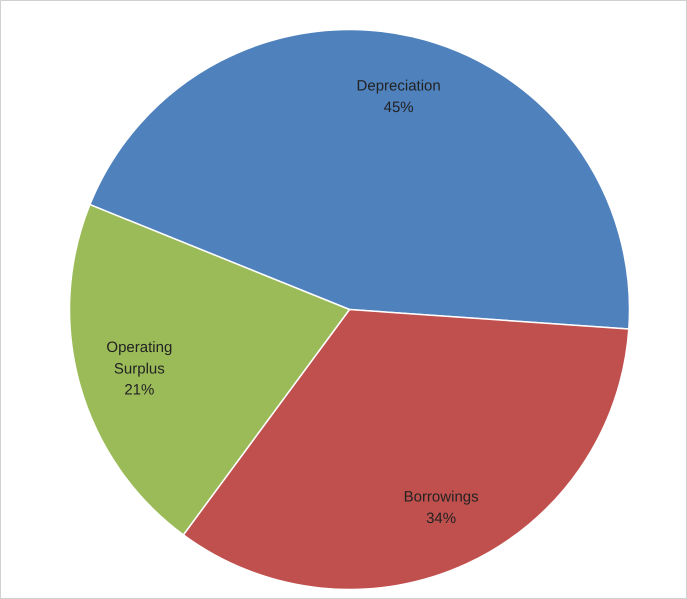  What do you see at coordinates (399, 107) in the screenshot?
I see `data-label: 45%` at bounding box center [399, 107].